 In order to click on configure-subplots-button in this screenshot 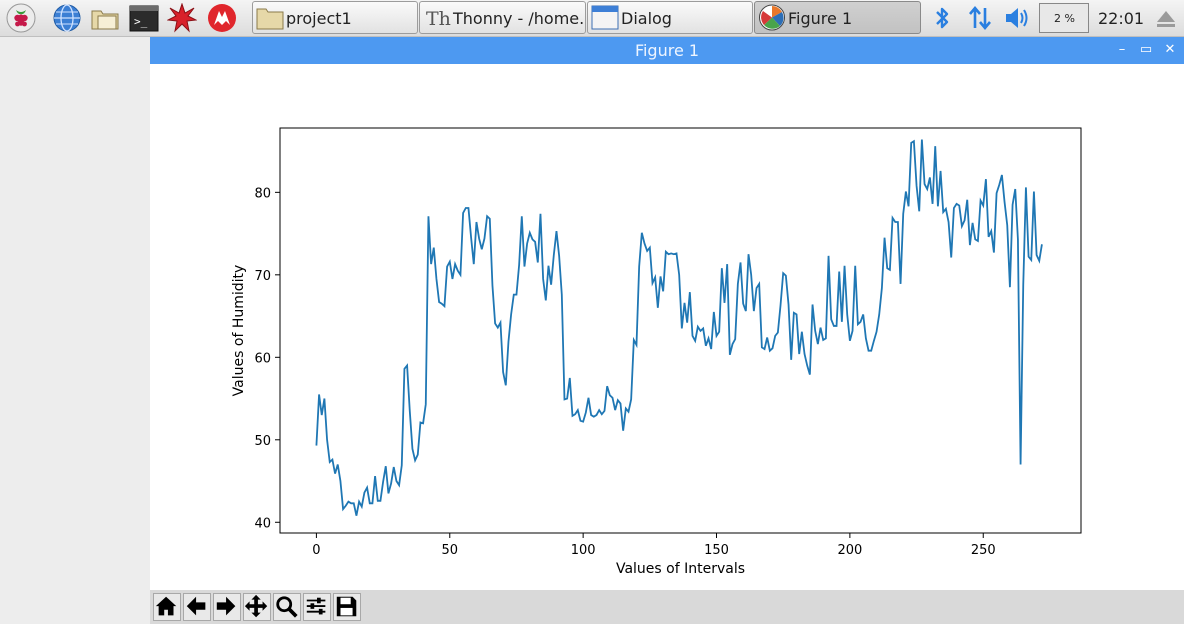, I will do `click(317, 607)`.